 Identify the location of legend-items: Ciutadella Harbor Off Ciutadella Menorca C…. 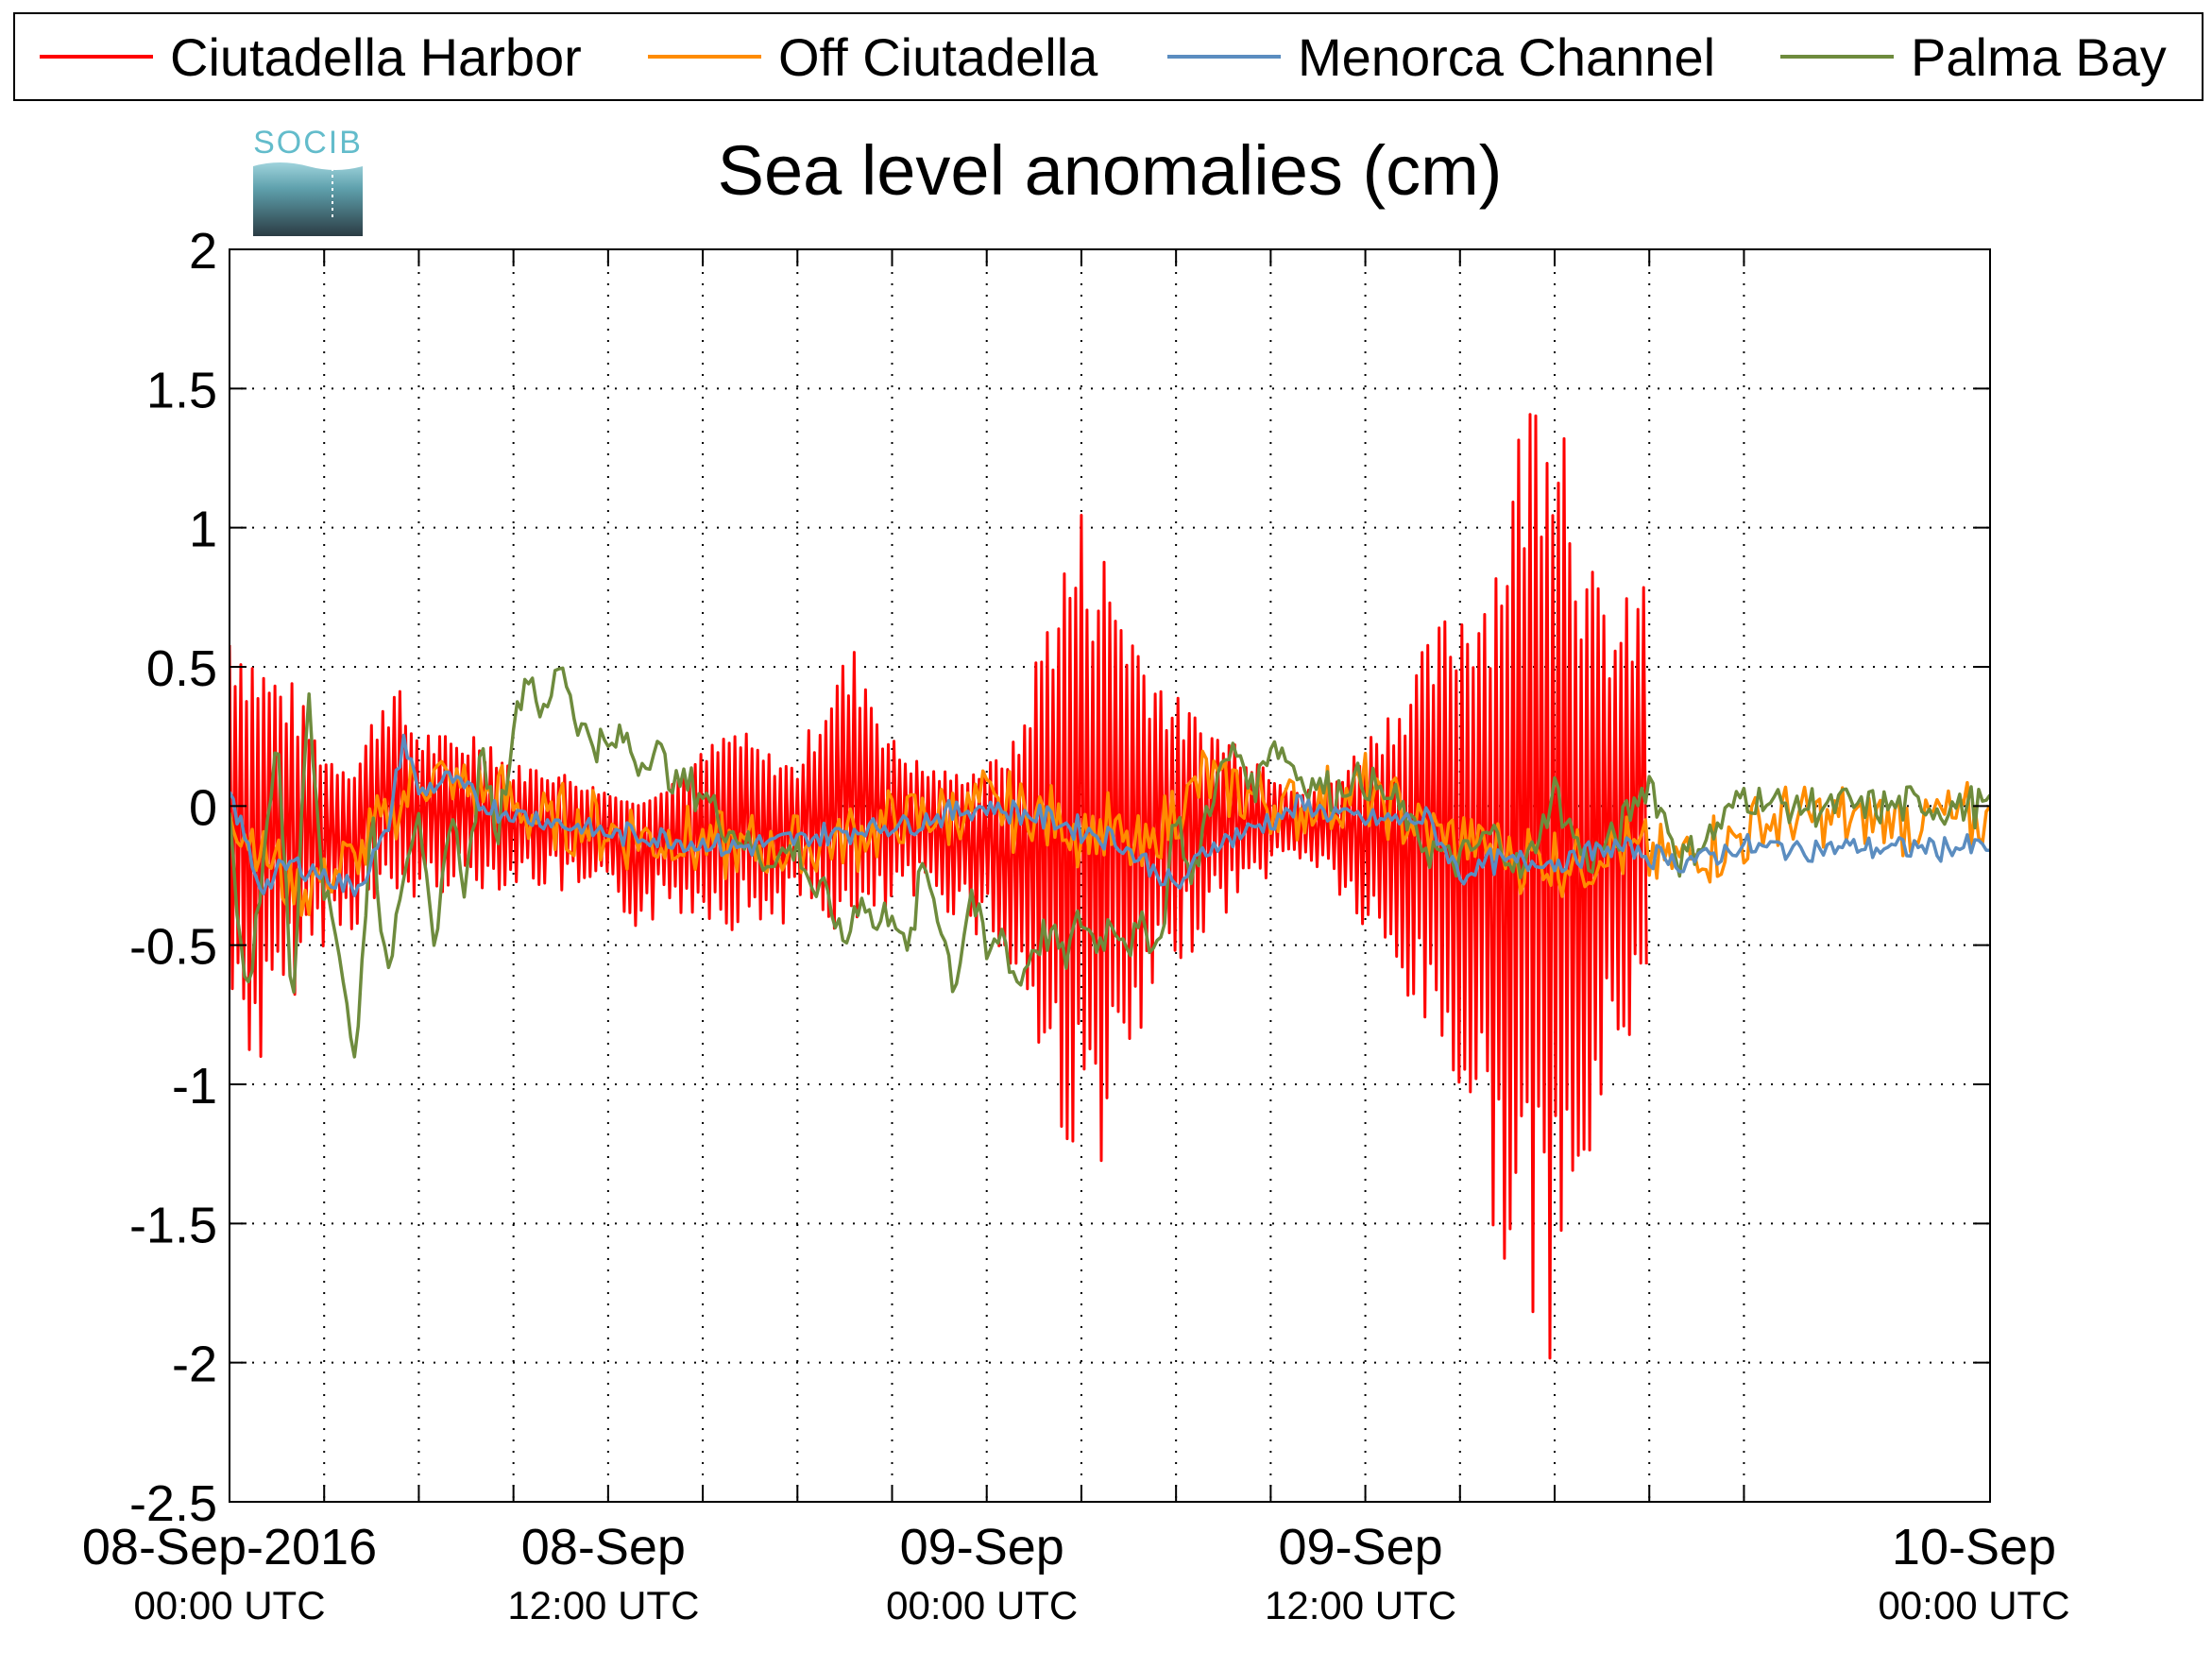
(1103, 57).